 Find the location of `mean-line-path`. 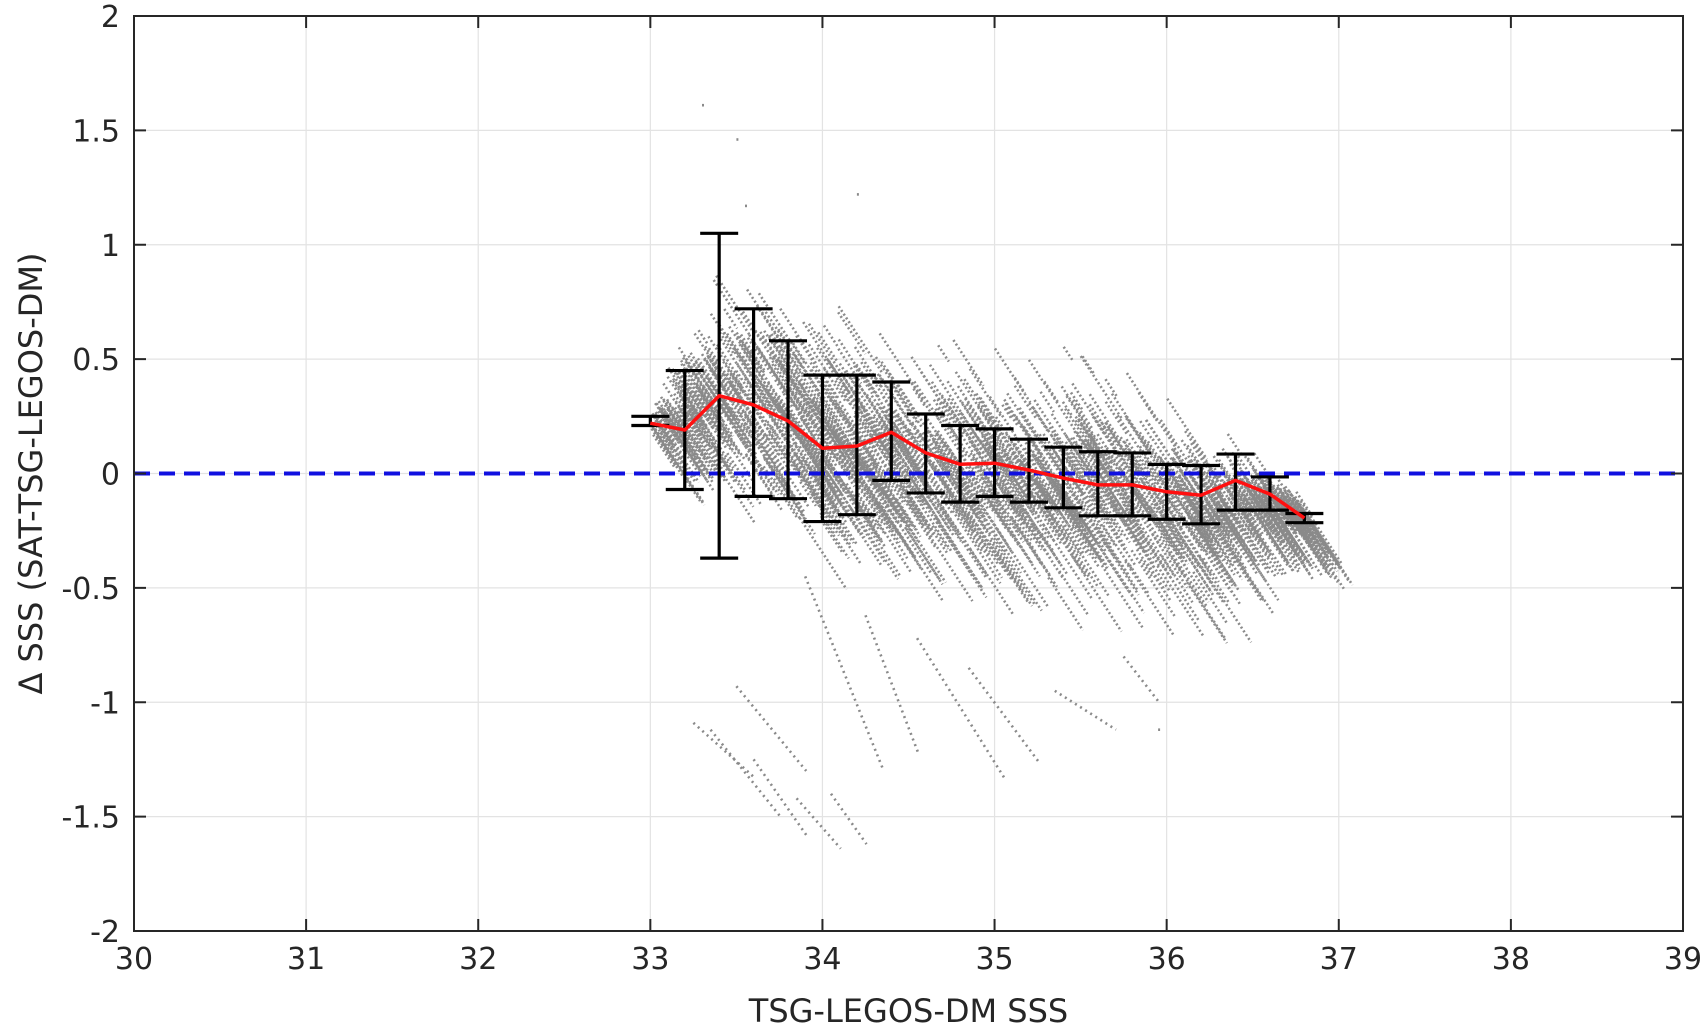

mean-line-path is located at coordinates (977, 456).